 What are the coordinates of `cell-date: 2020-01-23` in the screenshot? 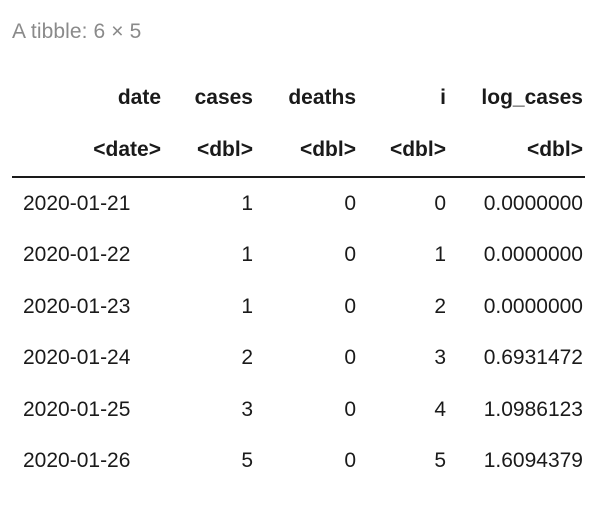 It's located at (77, 306).